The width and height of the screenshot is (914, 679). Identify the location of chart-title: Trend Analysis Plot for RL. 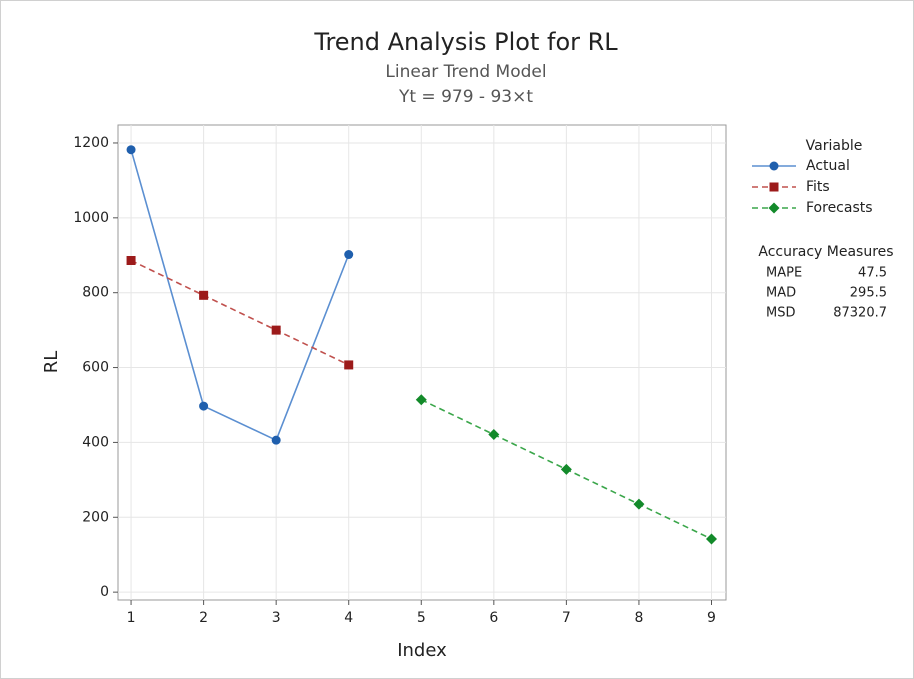
(465, 42).